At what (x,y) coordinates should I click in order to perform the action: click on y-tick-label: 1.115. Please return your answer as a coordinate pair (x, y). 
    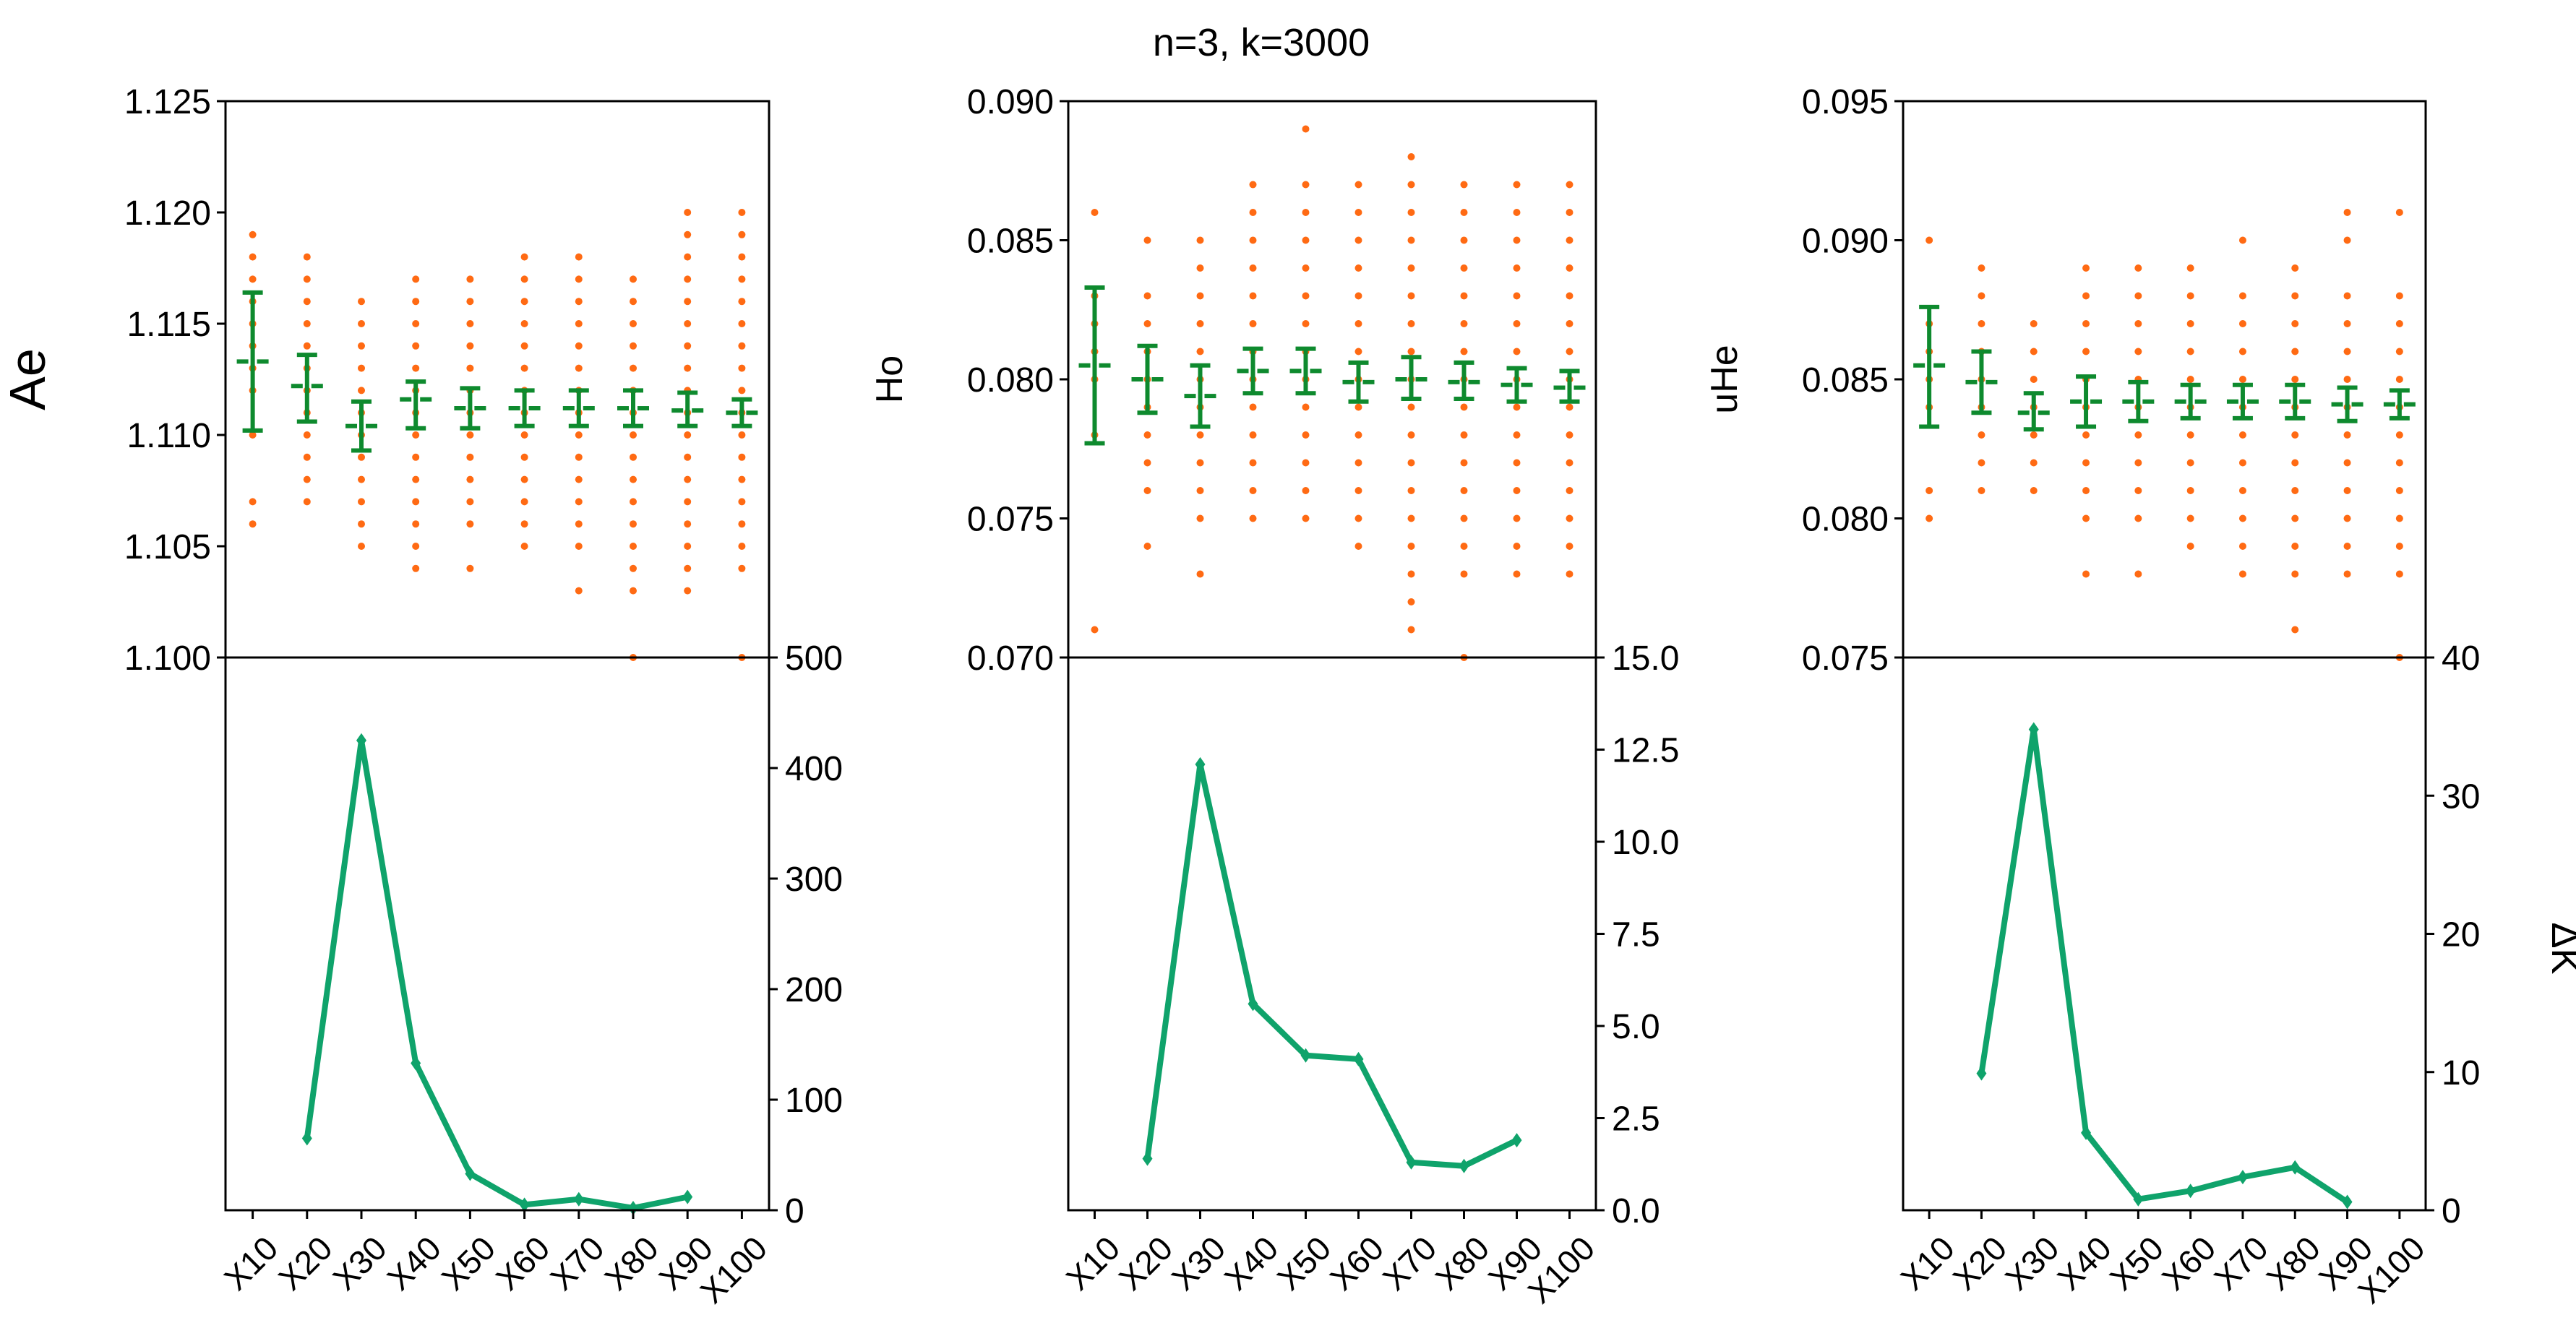
    Looking at the image, I should click on (169, 325).